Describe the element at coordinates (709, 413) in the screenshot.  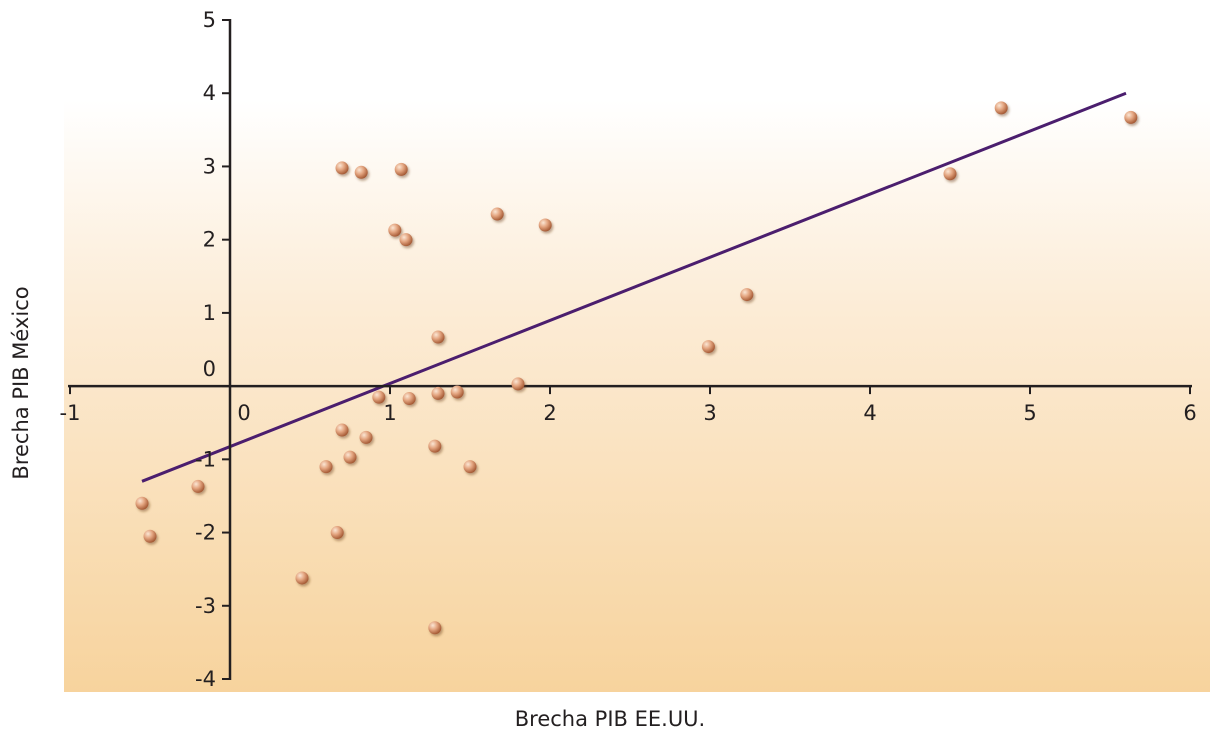
I see `x-tick-label: 3` at that location.